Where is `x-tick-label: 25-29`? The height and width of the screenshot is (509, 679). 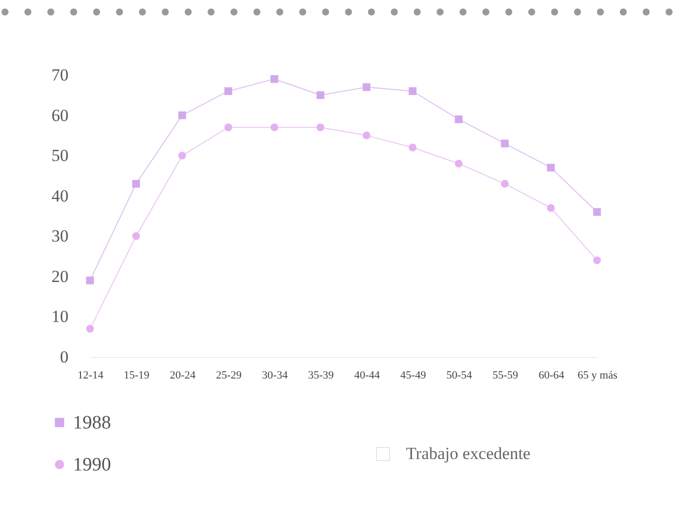 x-tick-label: 25-29 is located at coordinates (229, 376).